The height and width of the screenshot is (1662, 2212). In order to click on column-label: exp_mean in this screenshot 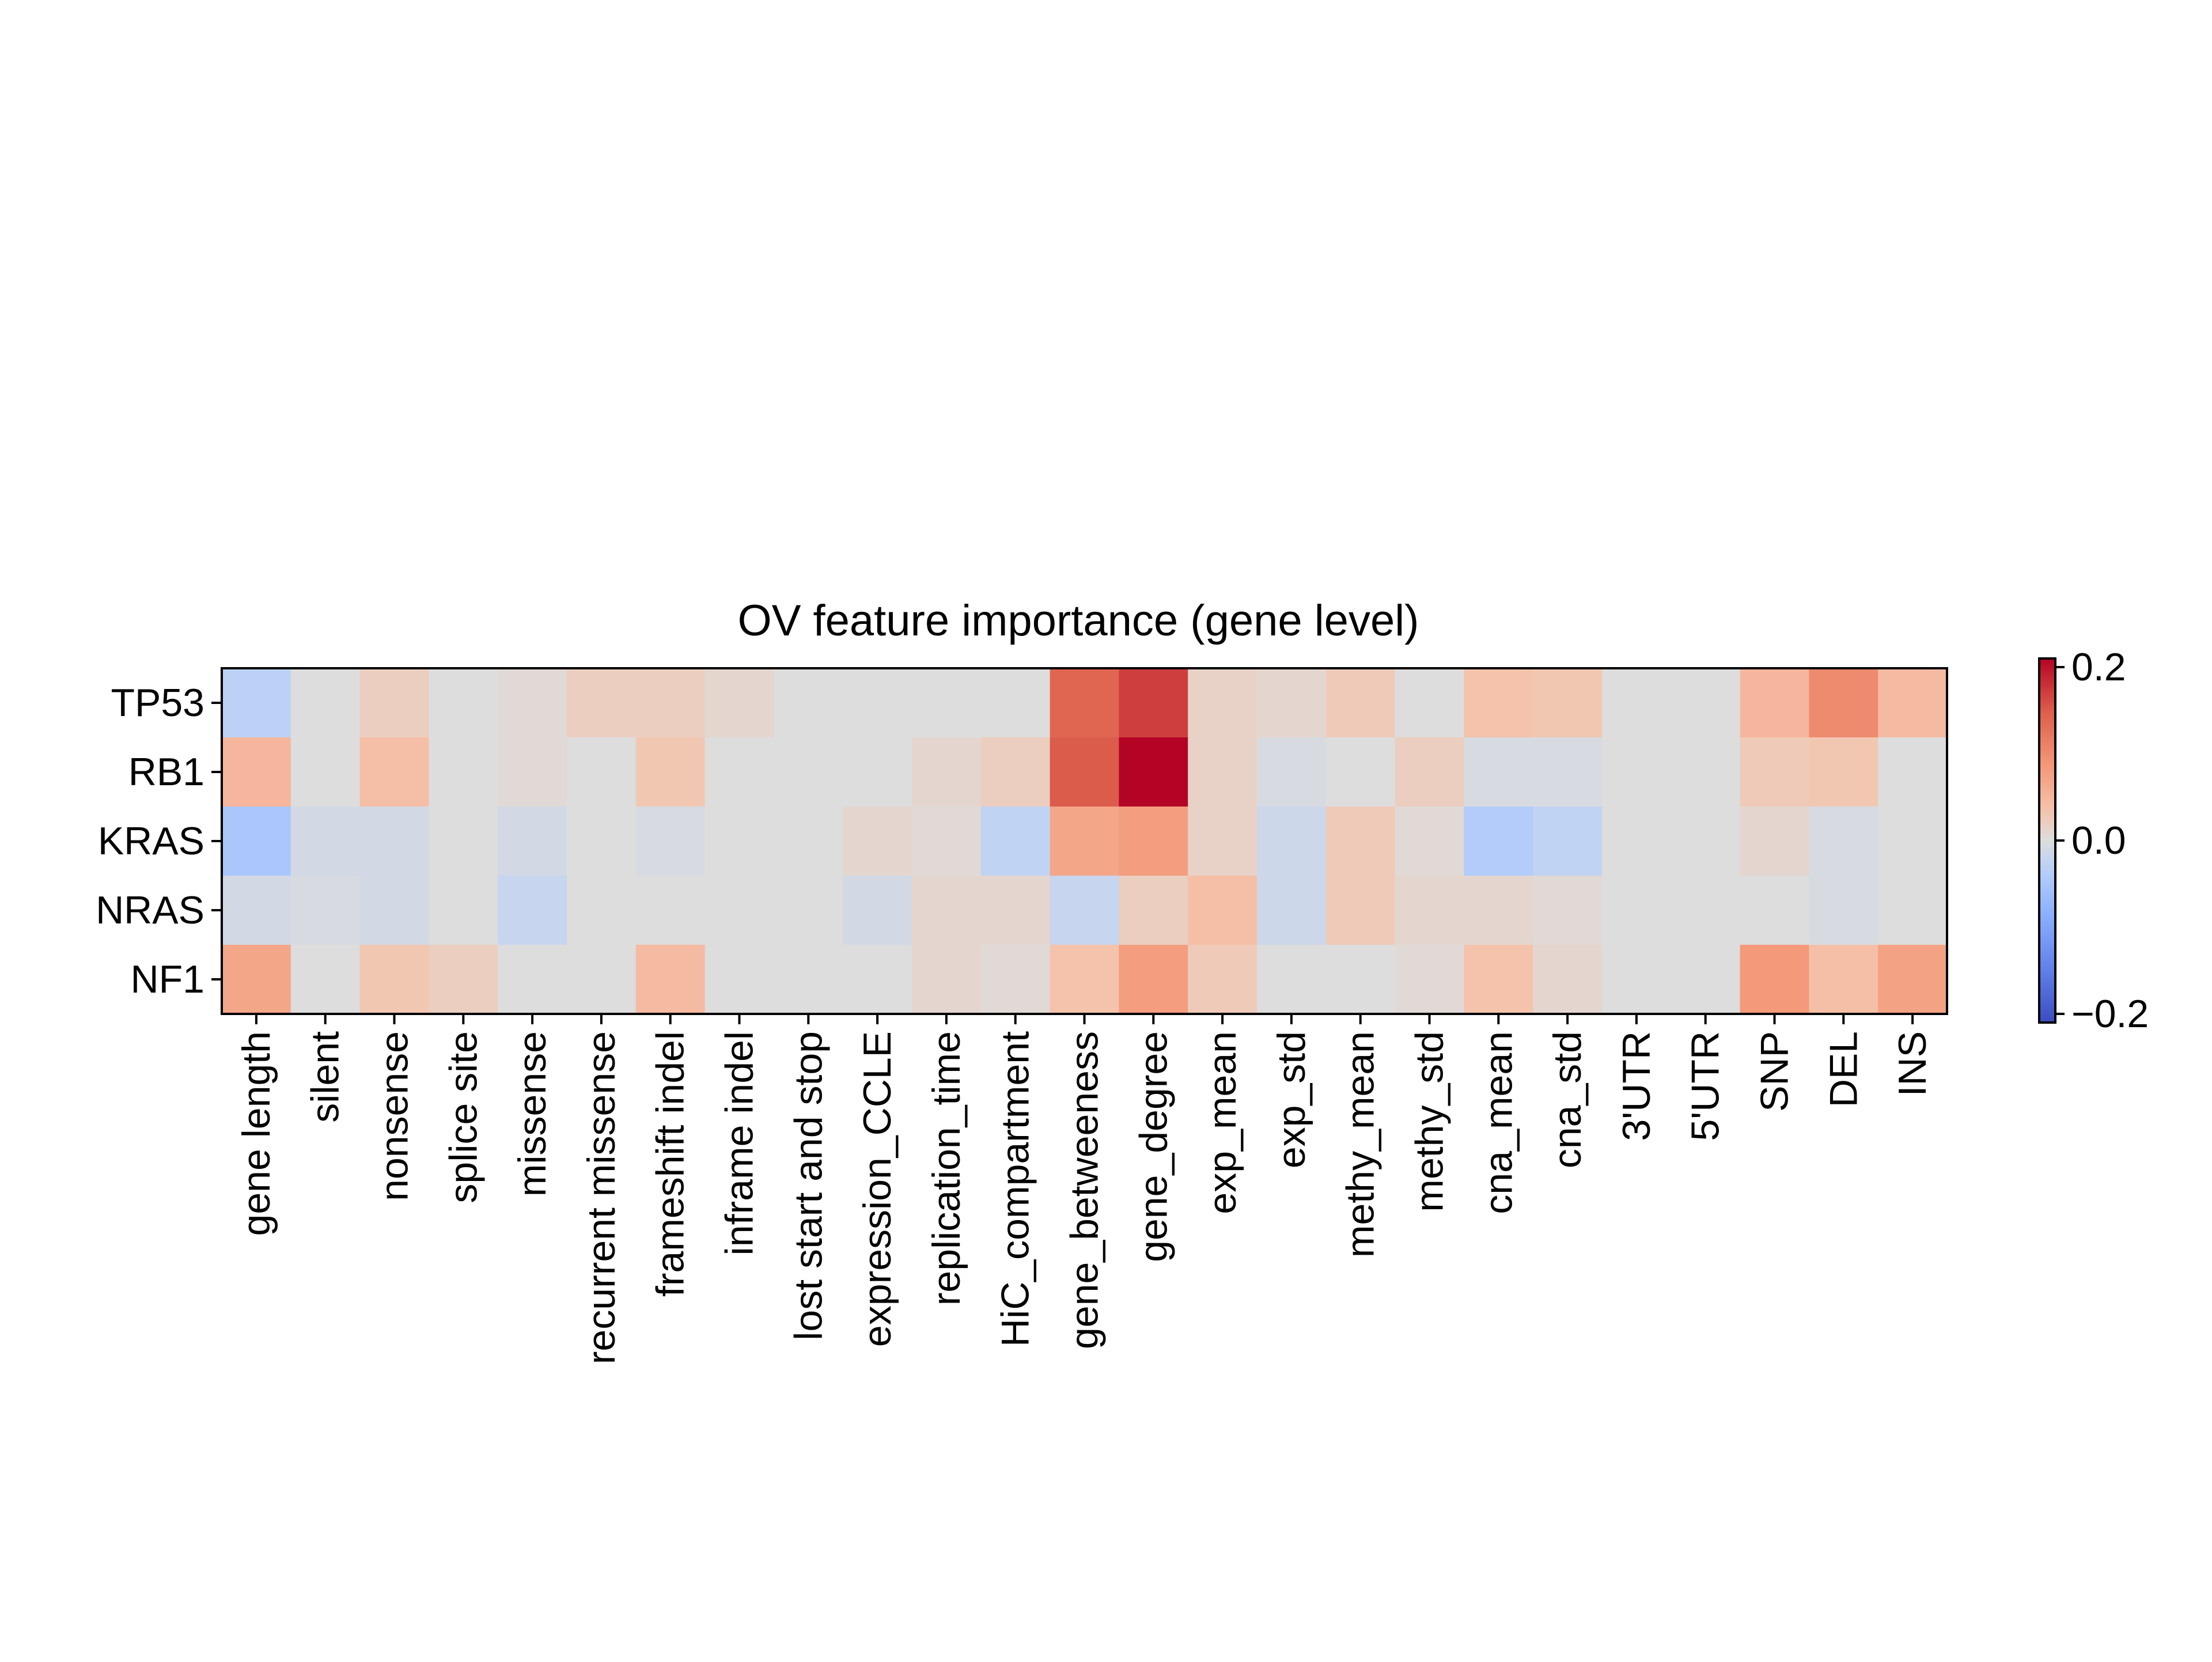, I will do `click(1222, 1123)`.